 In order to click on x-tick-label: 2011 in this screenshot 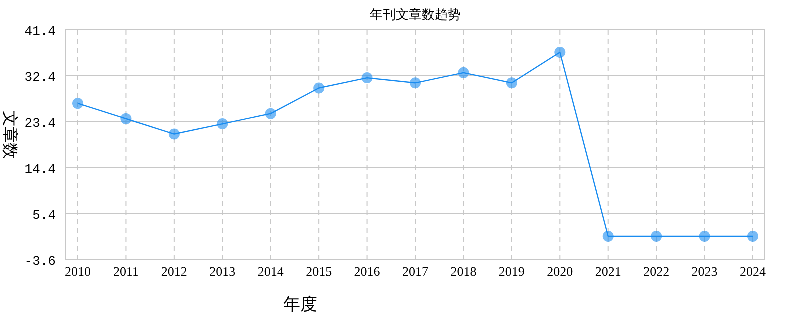, I will do `click(126, 271)`.